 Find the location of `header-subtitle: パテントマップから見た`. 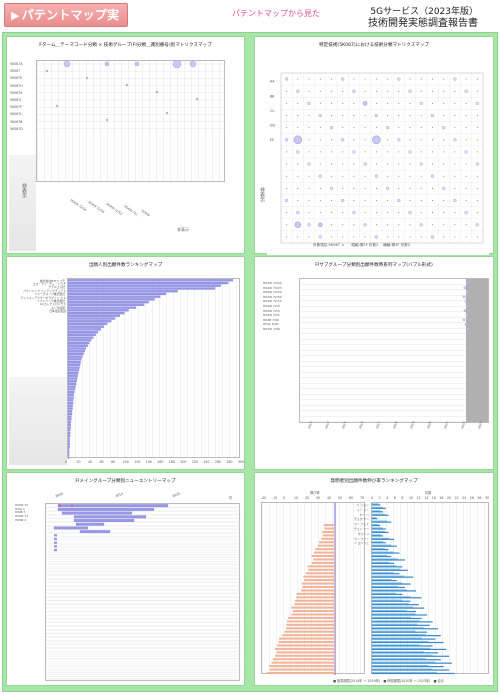

header-subtitle: パテントマップから見た is located at coordinates (276, 13).